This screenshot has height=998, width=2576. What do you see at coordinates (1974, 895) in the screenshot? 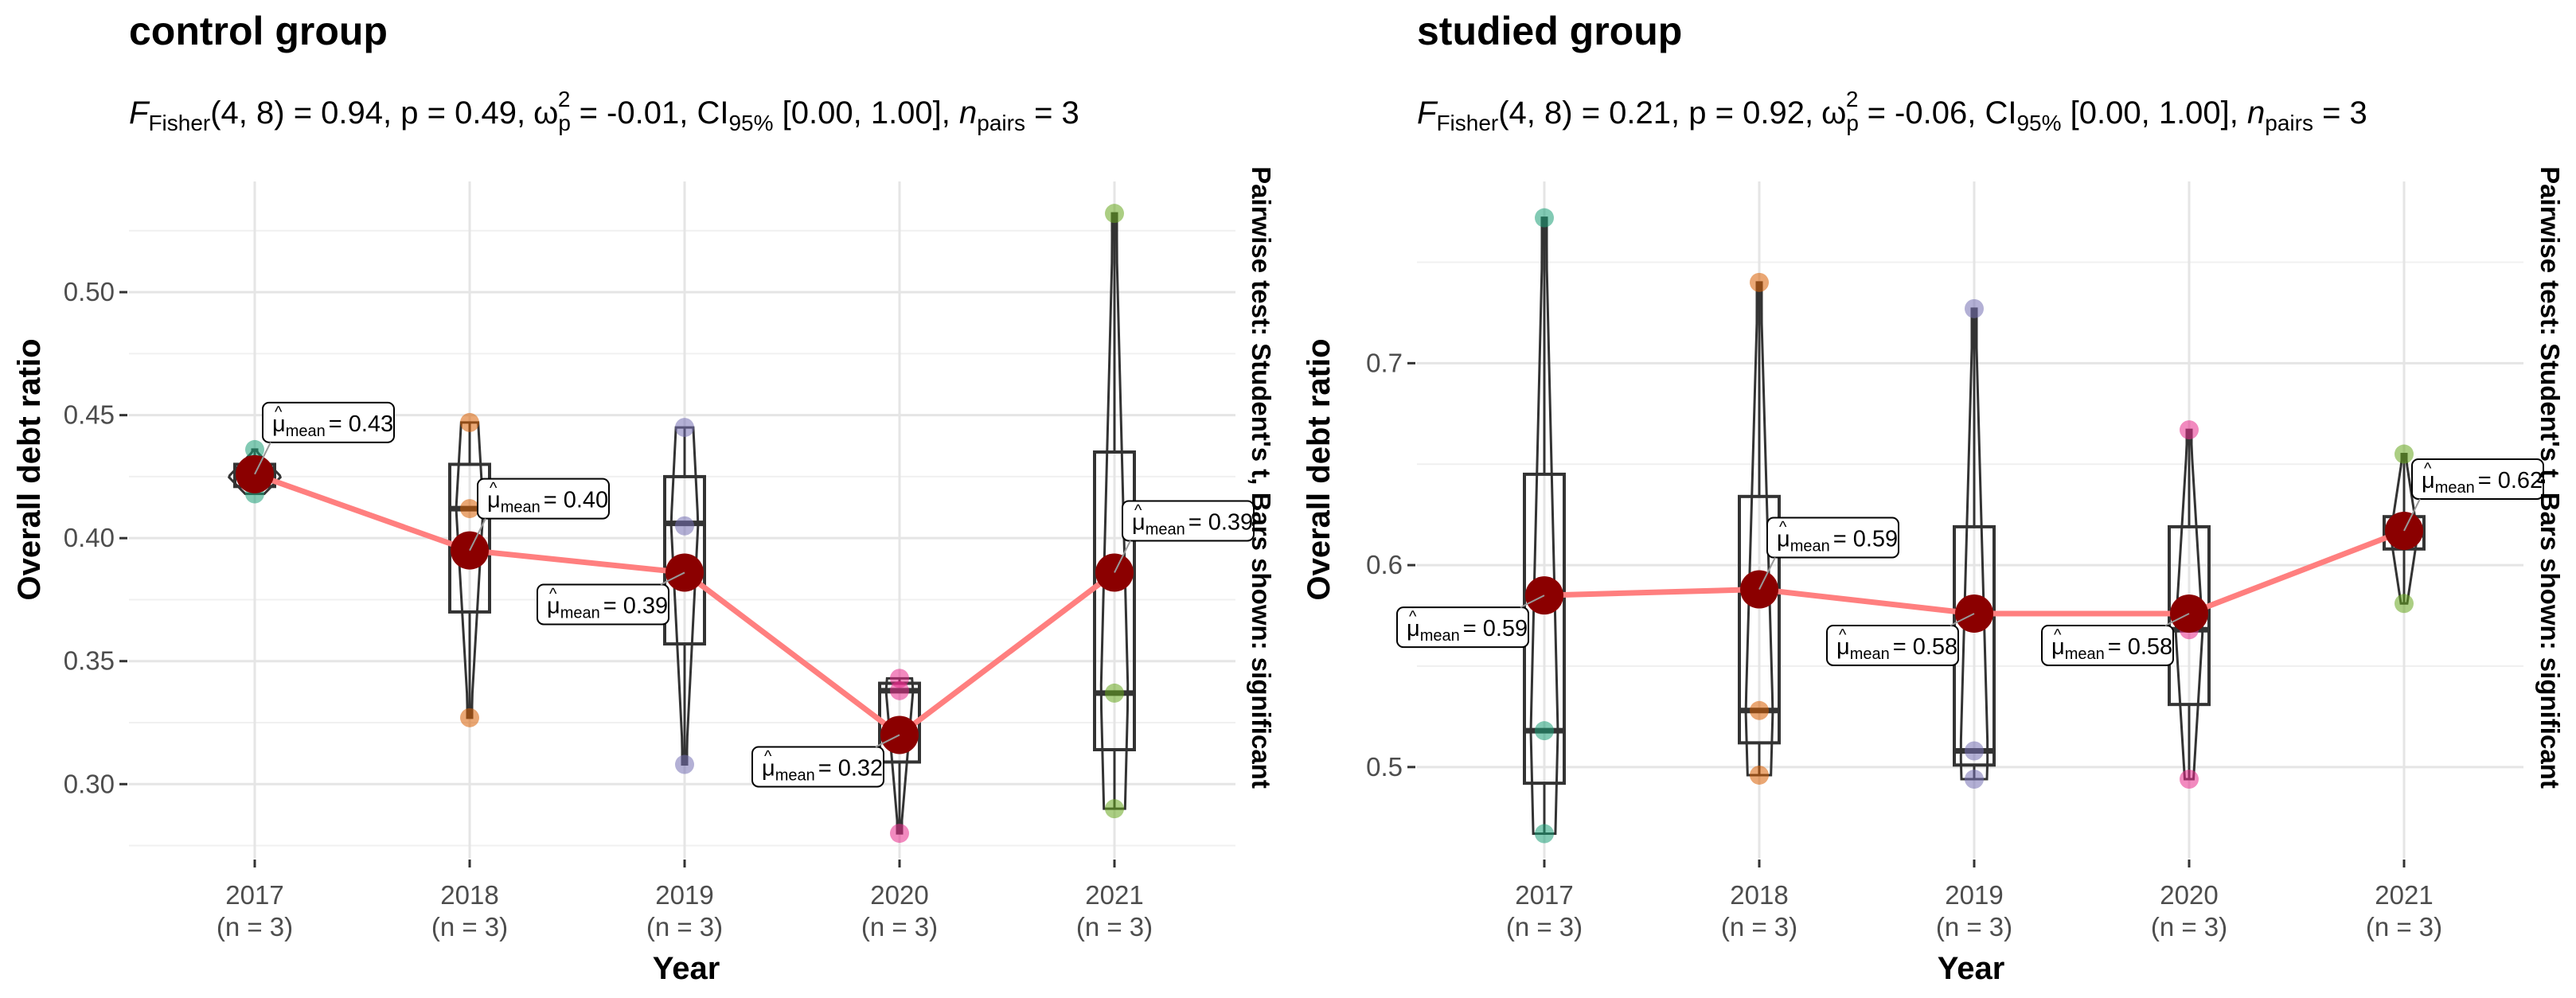
I see `x-tick-label: 2019` at bounding box center [1974, 895].